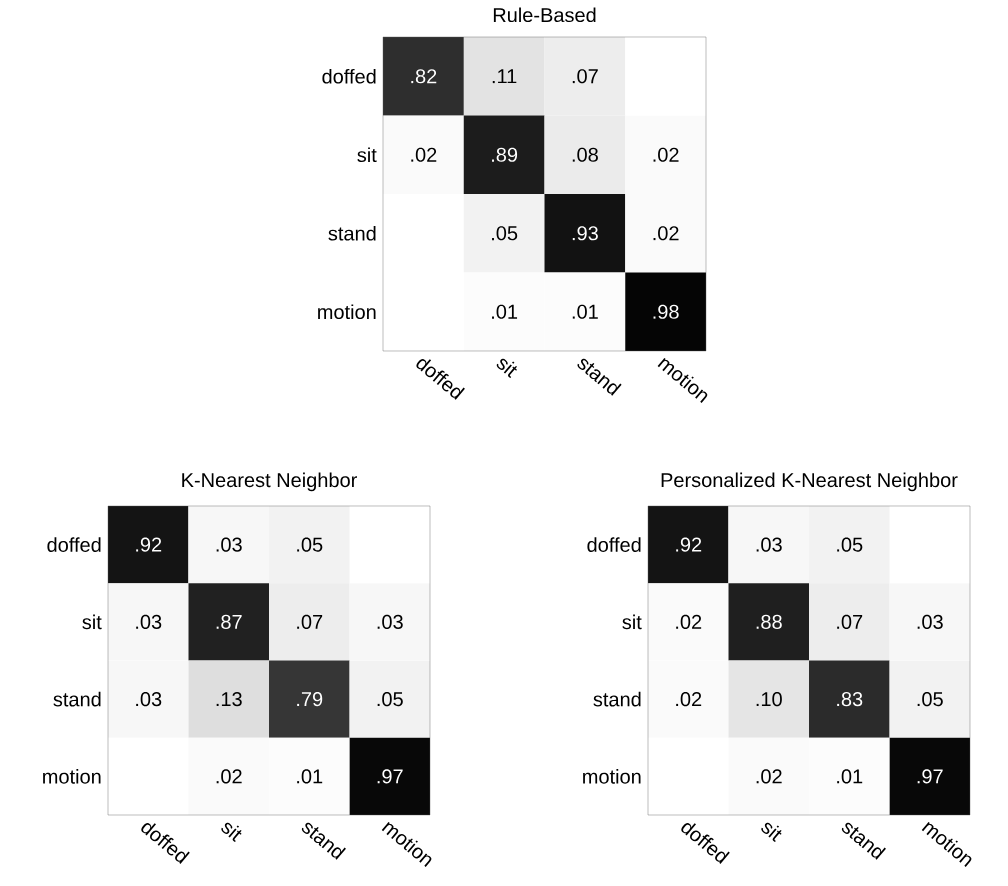  I want to click on data-label: .13, so click(229, 699).